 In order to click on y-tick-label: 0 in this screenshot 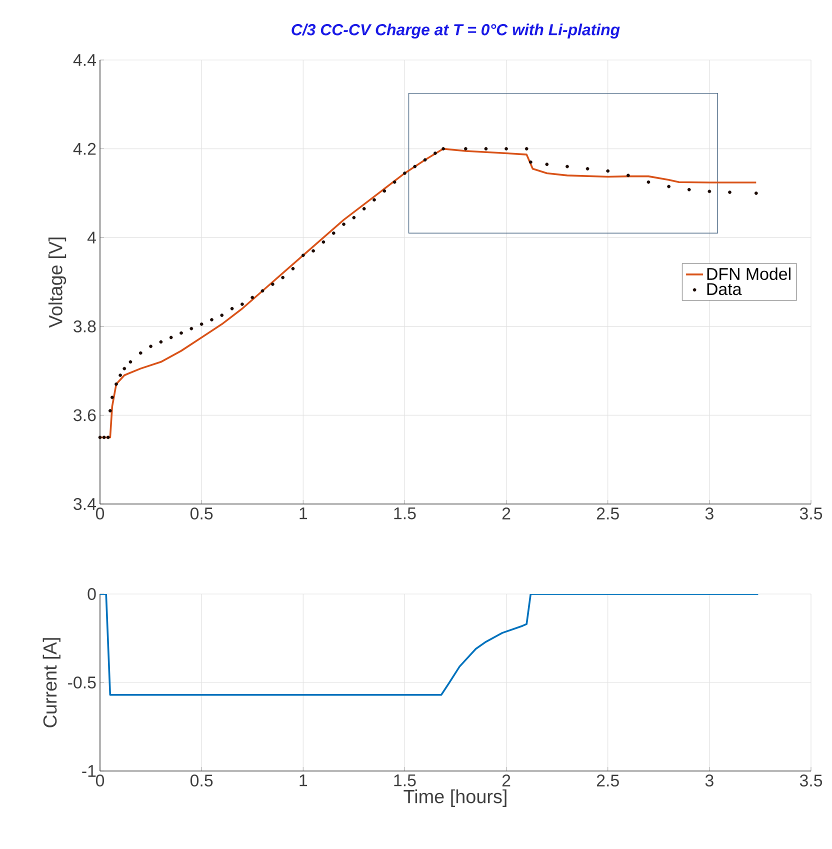, I will do `click(92, 594)`.